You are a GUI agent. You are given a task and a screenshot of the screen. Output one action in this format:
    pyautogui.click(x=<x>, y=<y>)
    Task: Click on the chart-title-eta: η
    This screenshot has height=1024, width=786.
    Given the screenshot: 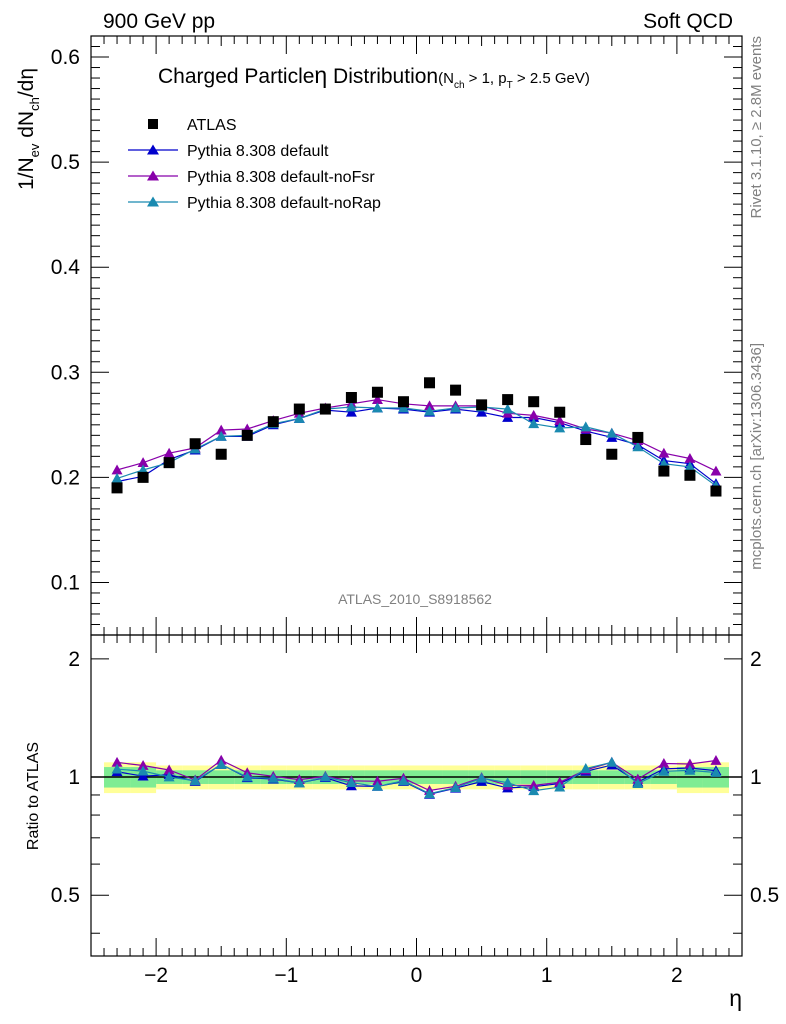 What is the action you would take?
    pyautogui.click(x=320, y=75)
    